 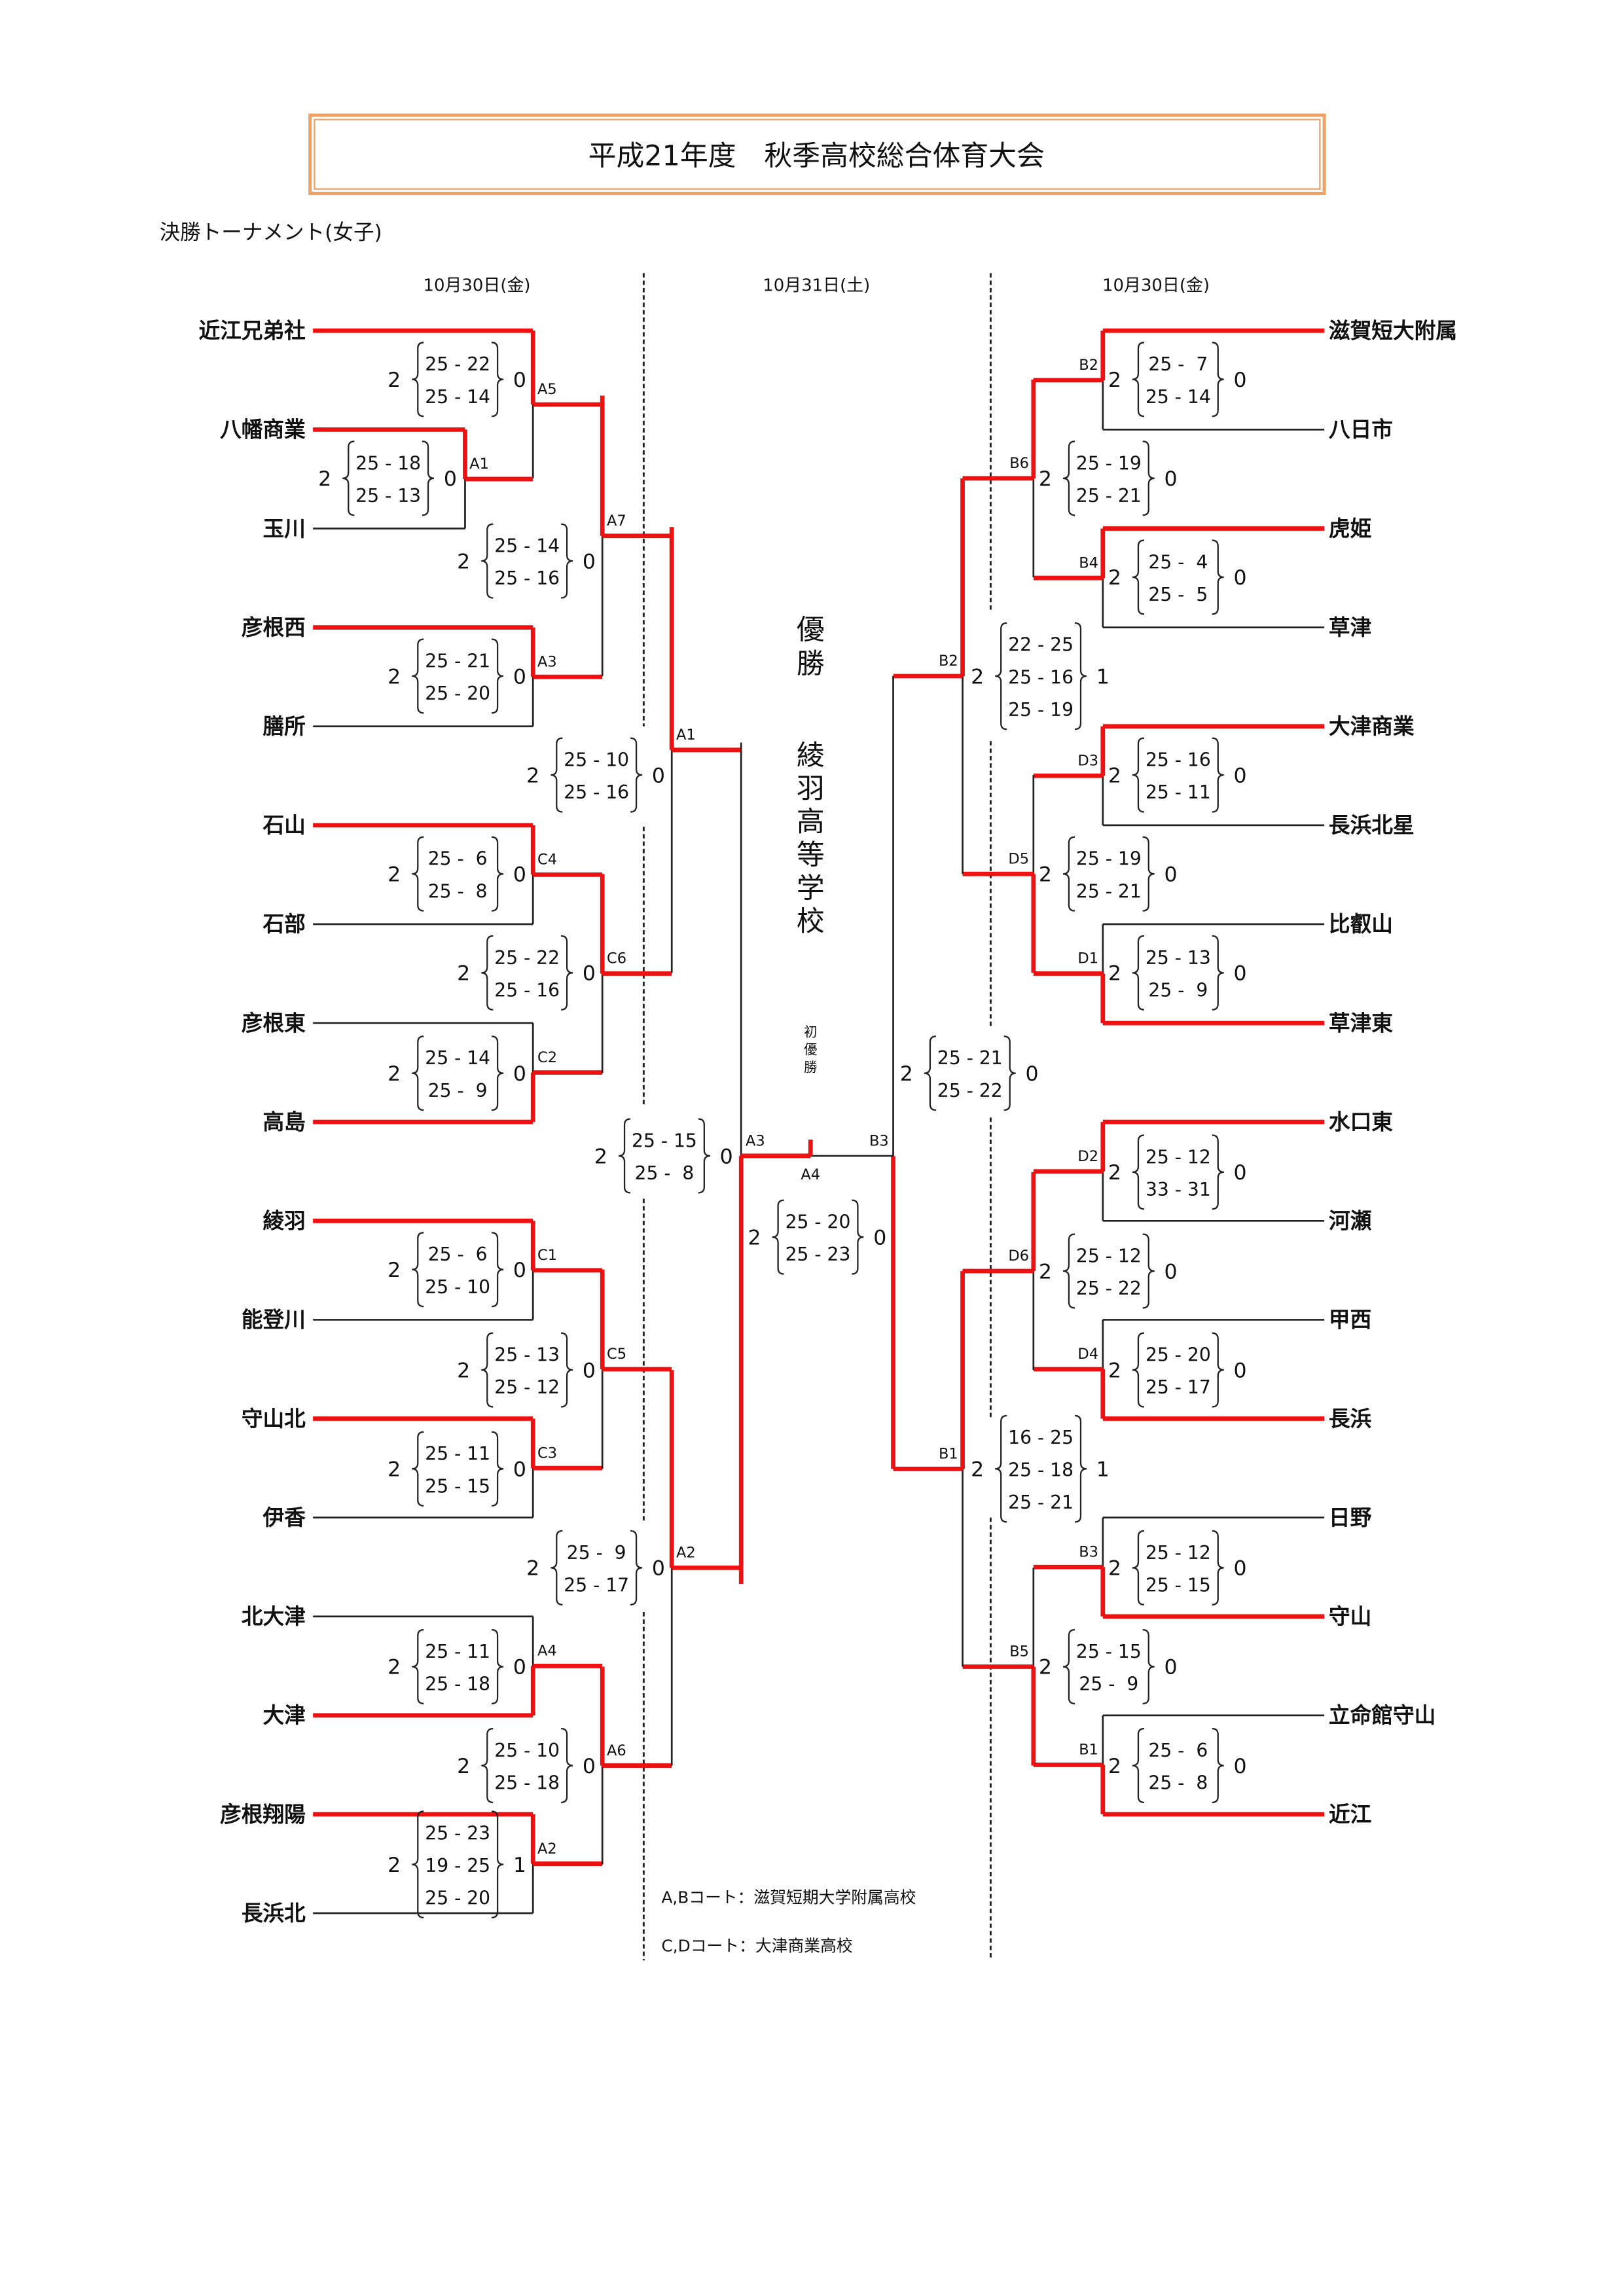 I want to click on team-name: 石部, so click(x=284, y=924).